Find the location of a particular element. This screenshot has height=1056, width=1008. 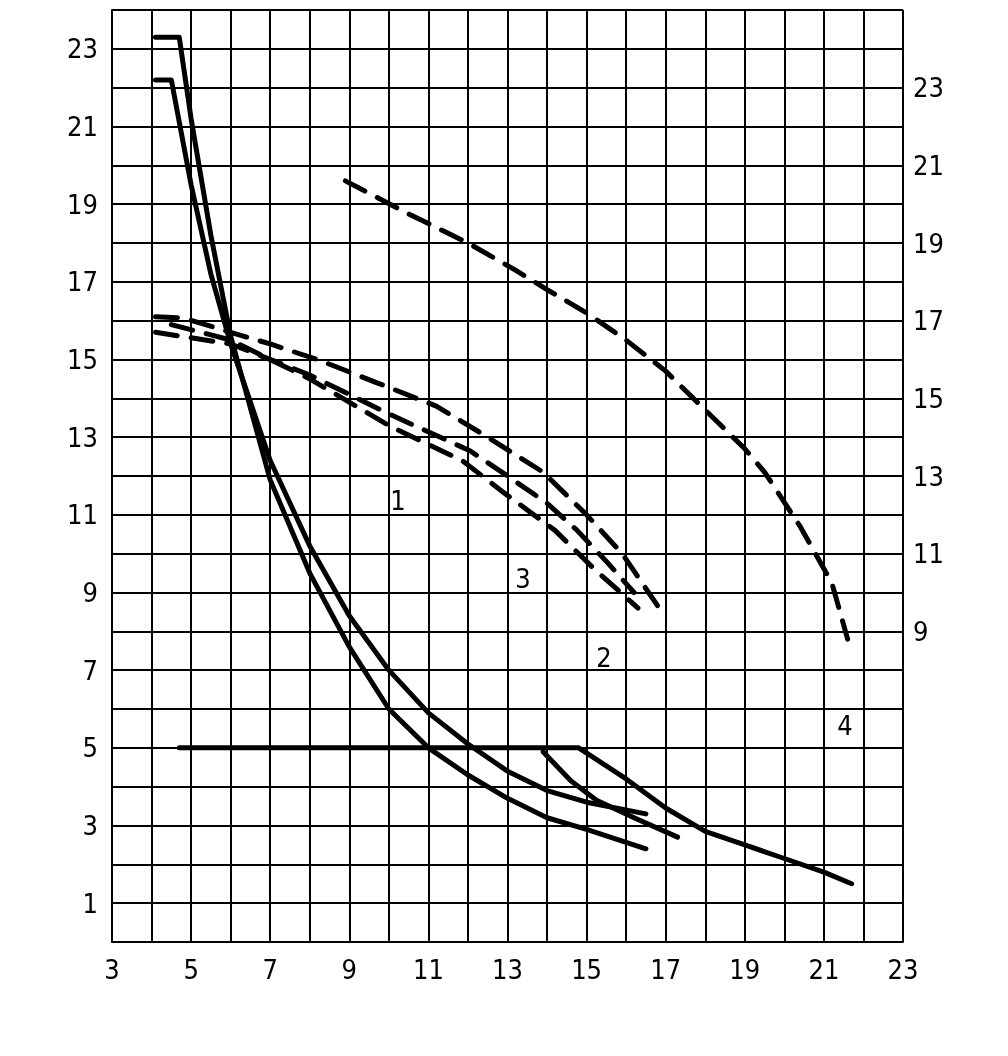

x-tick-label: 13 is located at coordinates (507, 969).